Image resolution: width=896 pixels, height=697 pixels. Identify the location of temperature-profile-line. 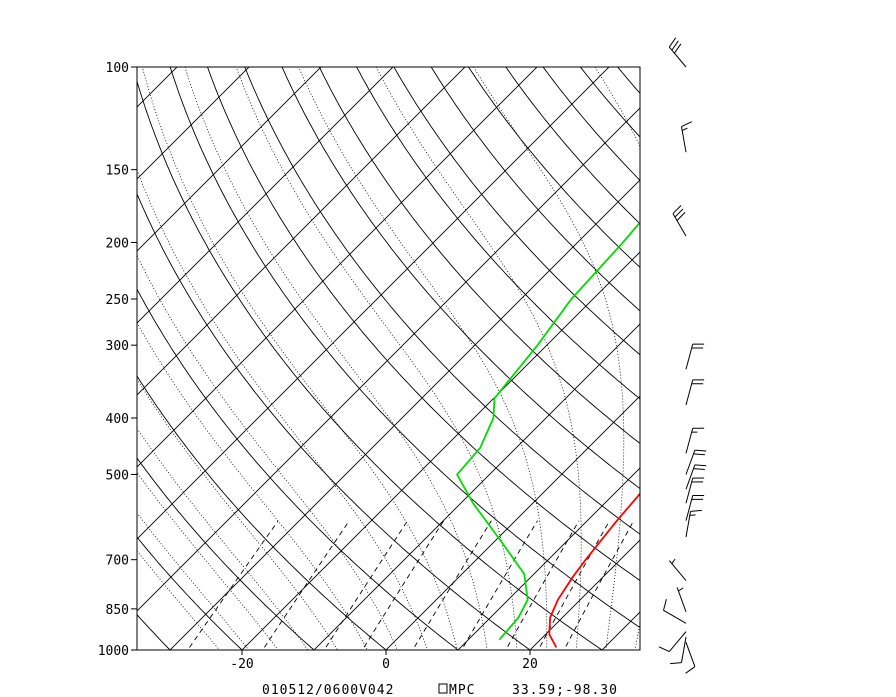
(594, 570).